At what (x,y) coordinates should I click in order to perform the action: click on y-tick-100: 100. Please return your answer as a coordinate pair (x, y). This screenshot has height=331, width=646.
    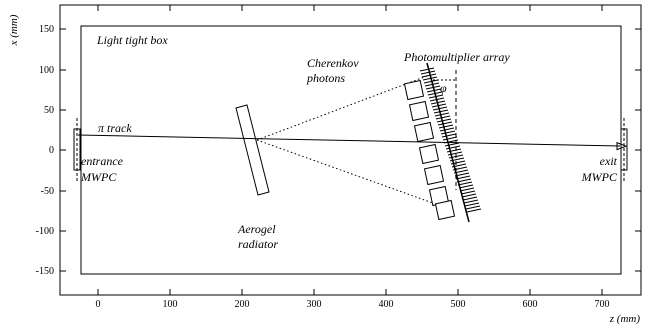
    Looking at the image, I should click on (46, 70).